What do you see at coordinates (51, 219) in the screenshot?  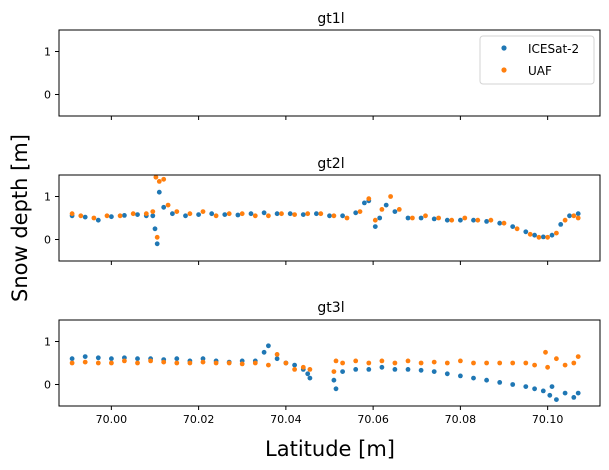 I see `y-ticks-gt2l: 01` at bounding box center [51, 219].